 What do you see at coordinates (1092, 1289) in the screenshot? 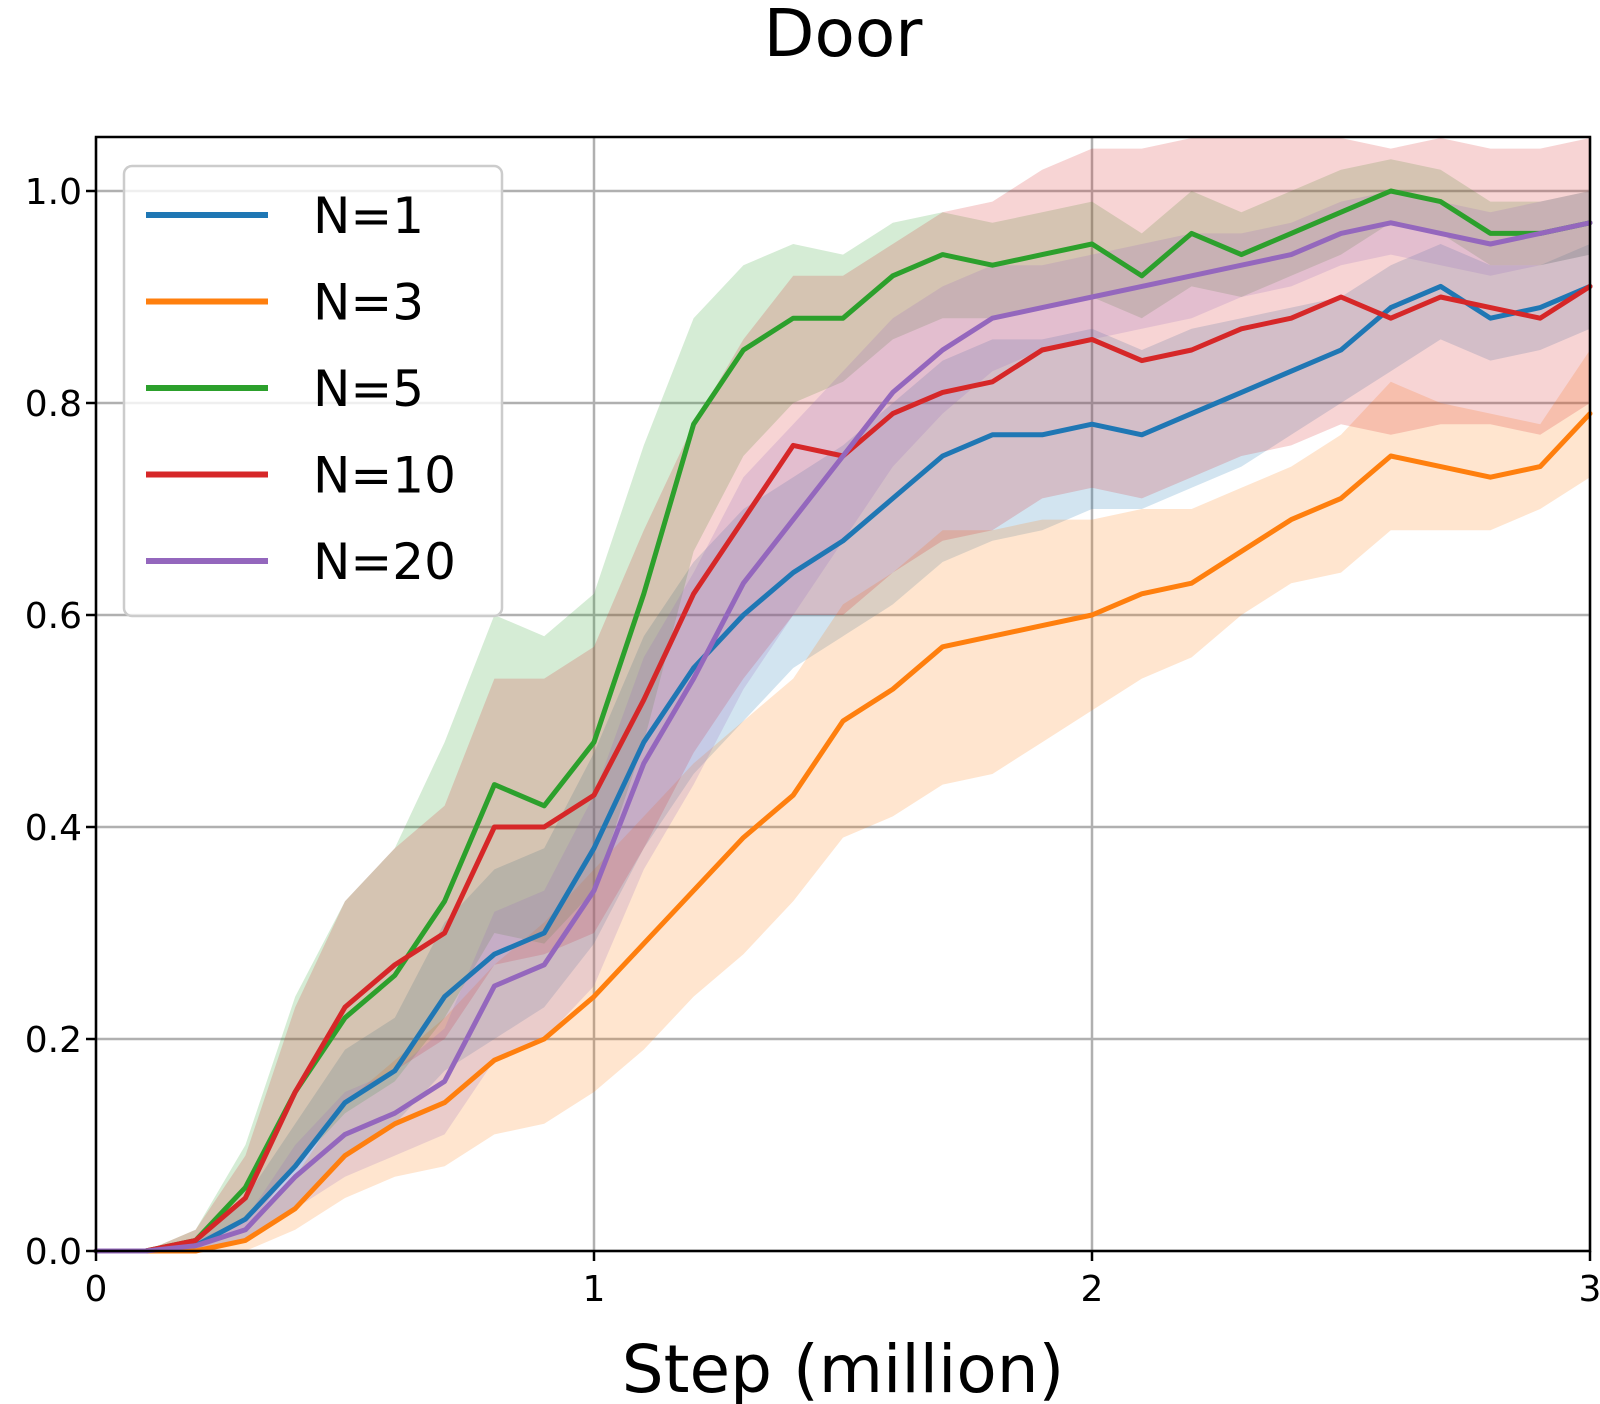
I see `x-tick-label: 2` at bounding box center [1092, 1289].